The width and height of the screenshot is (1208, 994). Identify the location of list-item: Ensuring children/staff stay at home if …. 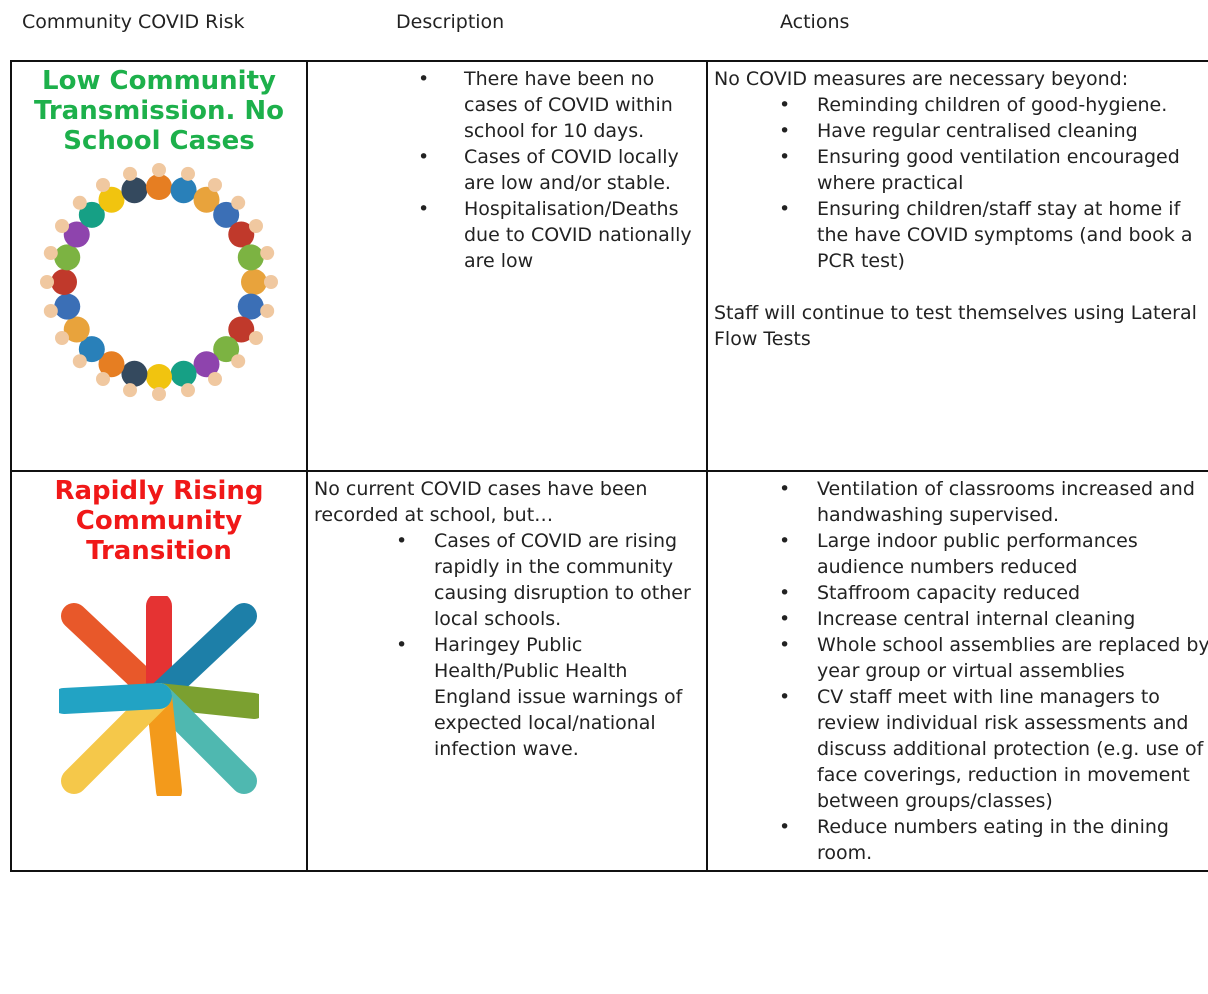
(993, 235).